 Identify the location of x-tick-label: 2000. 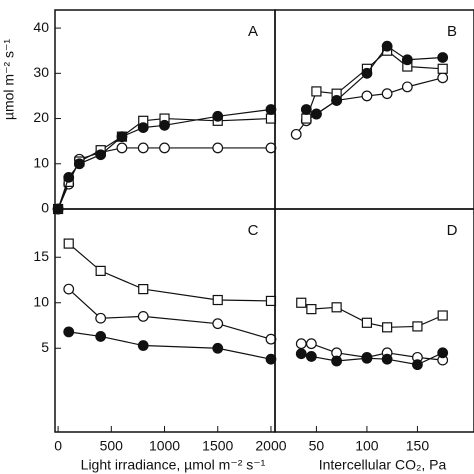
(270, 446).